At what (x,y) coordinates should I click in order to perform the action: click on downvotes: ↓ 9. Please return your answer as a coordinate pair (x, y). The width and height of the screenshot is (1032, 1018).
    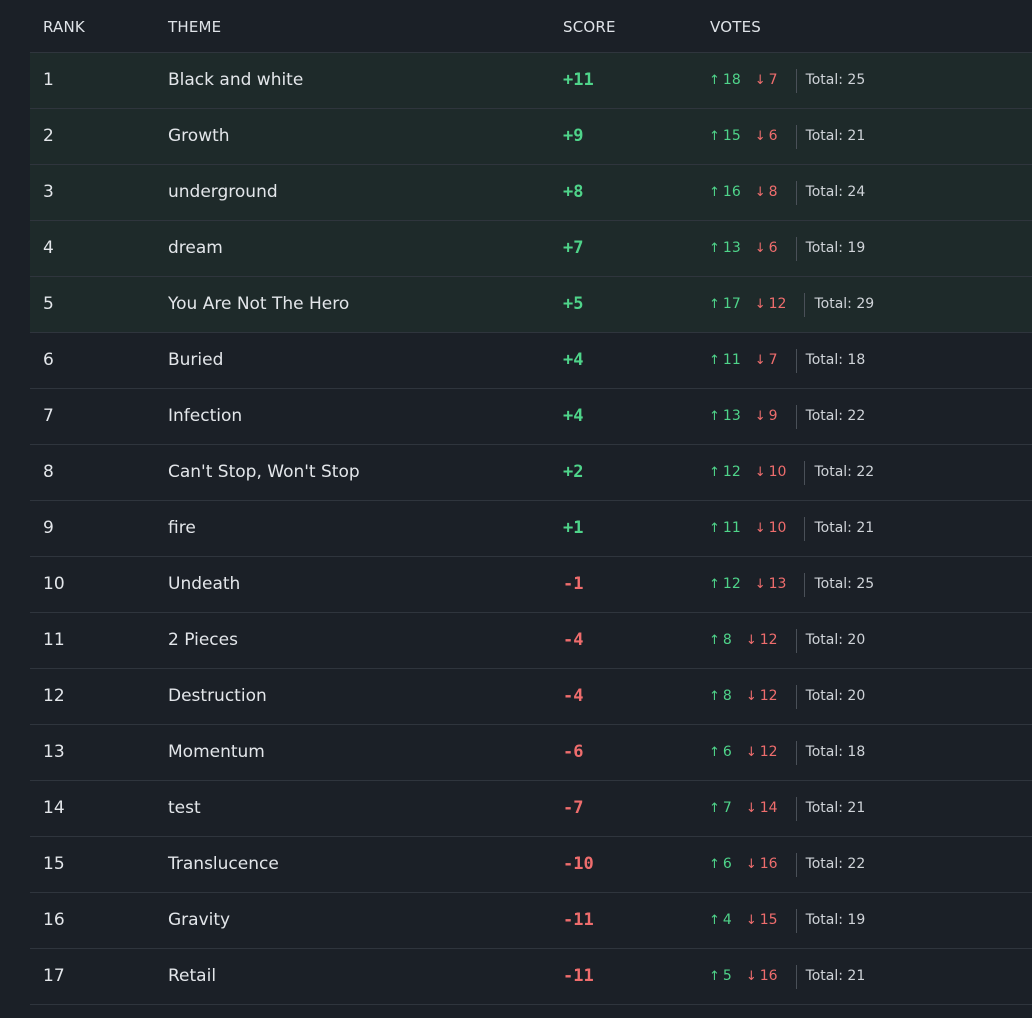
    Looking at the image, I should click on (766, 416).